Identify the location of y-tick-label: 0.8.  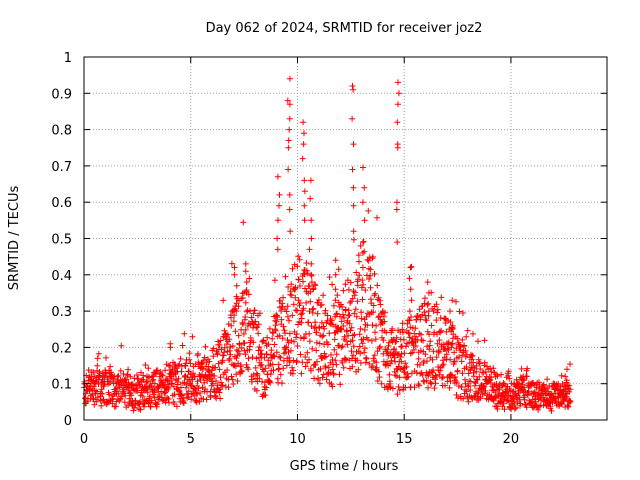
(61, 131).